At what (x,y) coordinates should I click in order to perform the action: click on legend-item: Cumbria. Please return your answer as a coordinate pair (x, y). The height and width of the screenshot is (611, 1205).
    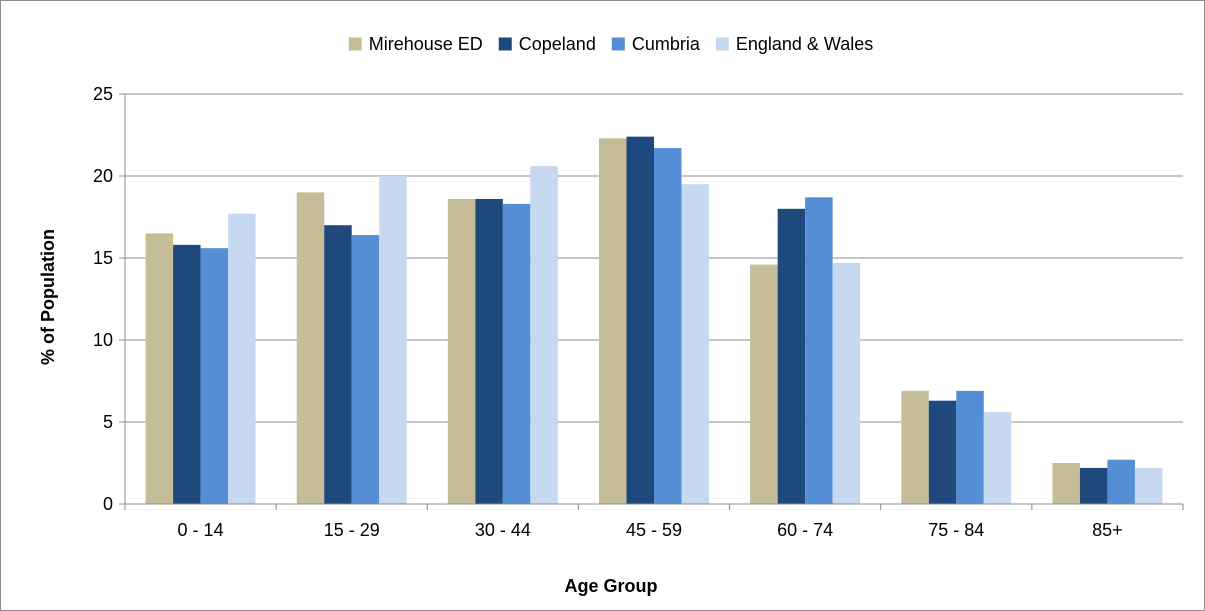
    Looking at the image, I should click on (656, 44).